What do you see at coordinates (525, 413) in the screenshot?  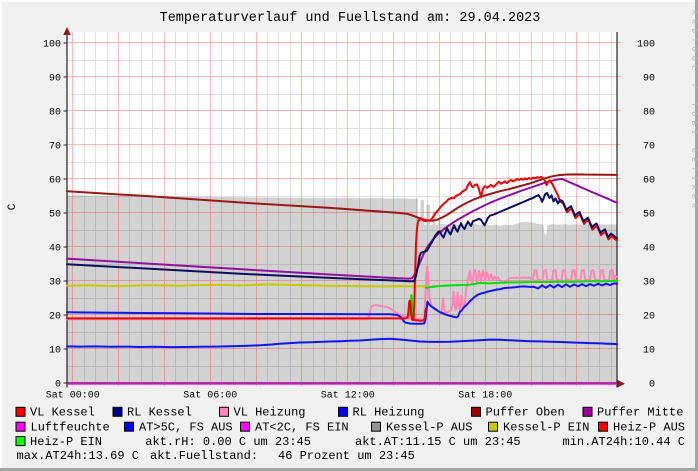 I see `svg-text: Puffer Oben` at bounding box center [525, 413].